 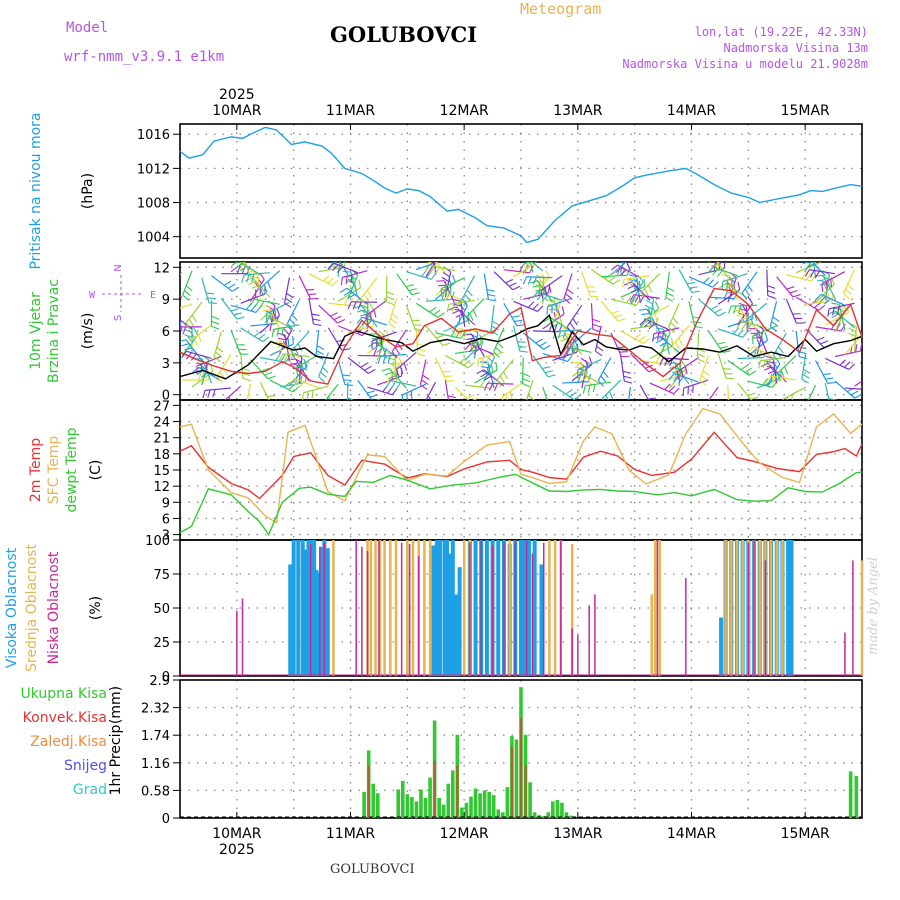 I want to click on cloud-ylabel-high: Visoka Oblacnost, so click(x=12, y=607).